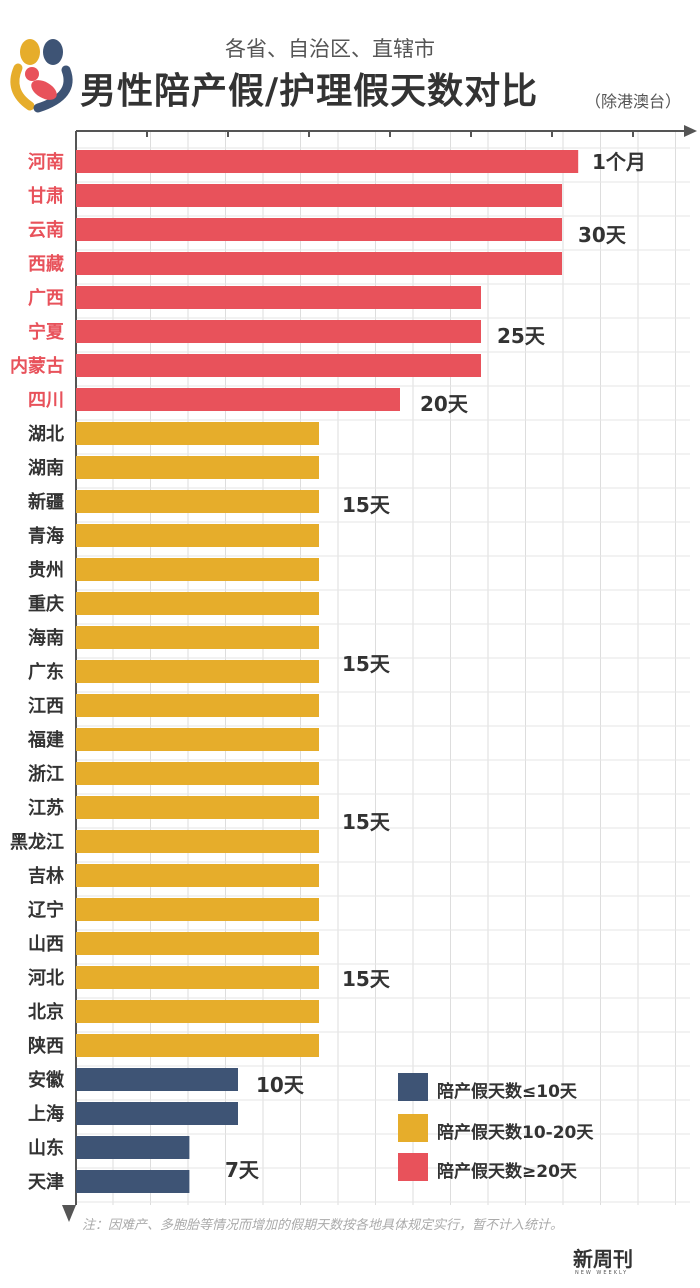  I want to click on legend-label-high: 陪产假天数≥20天, so click(507, 1172).